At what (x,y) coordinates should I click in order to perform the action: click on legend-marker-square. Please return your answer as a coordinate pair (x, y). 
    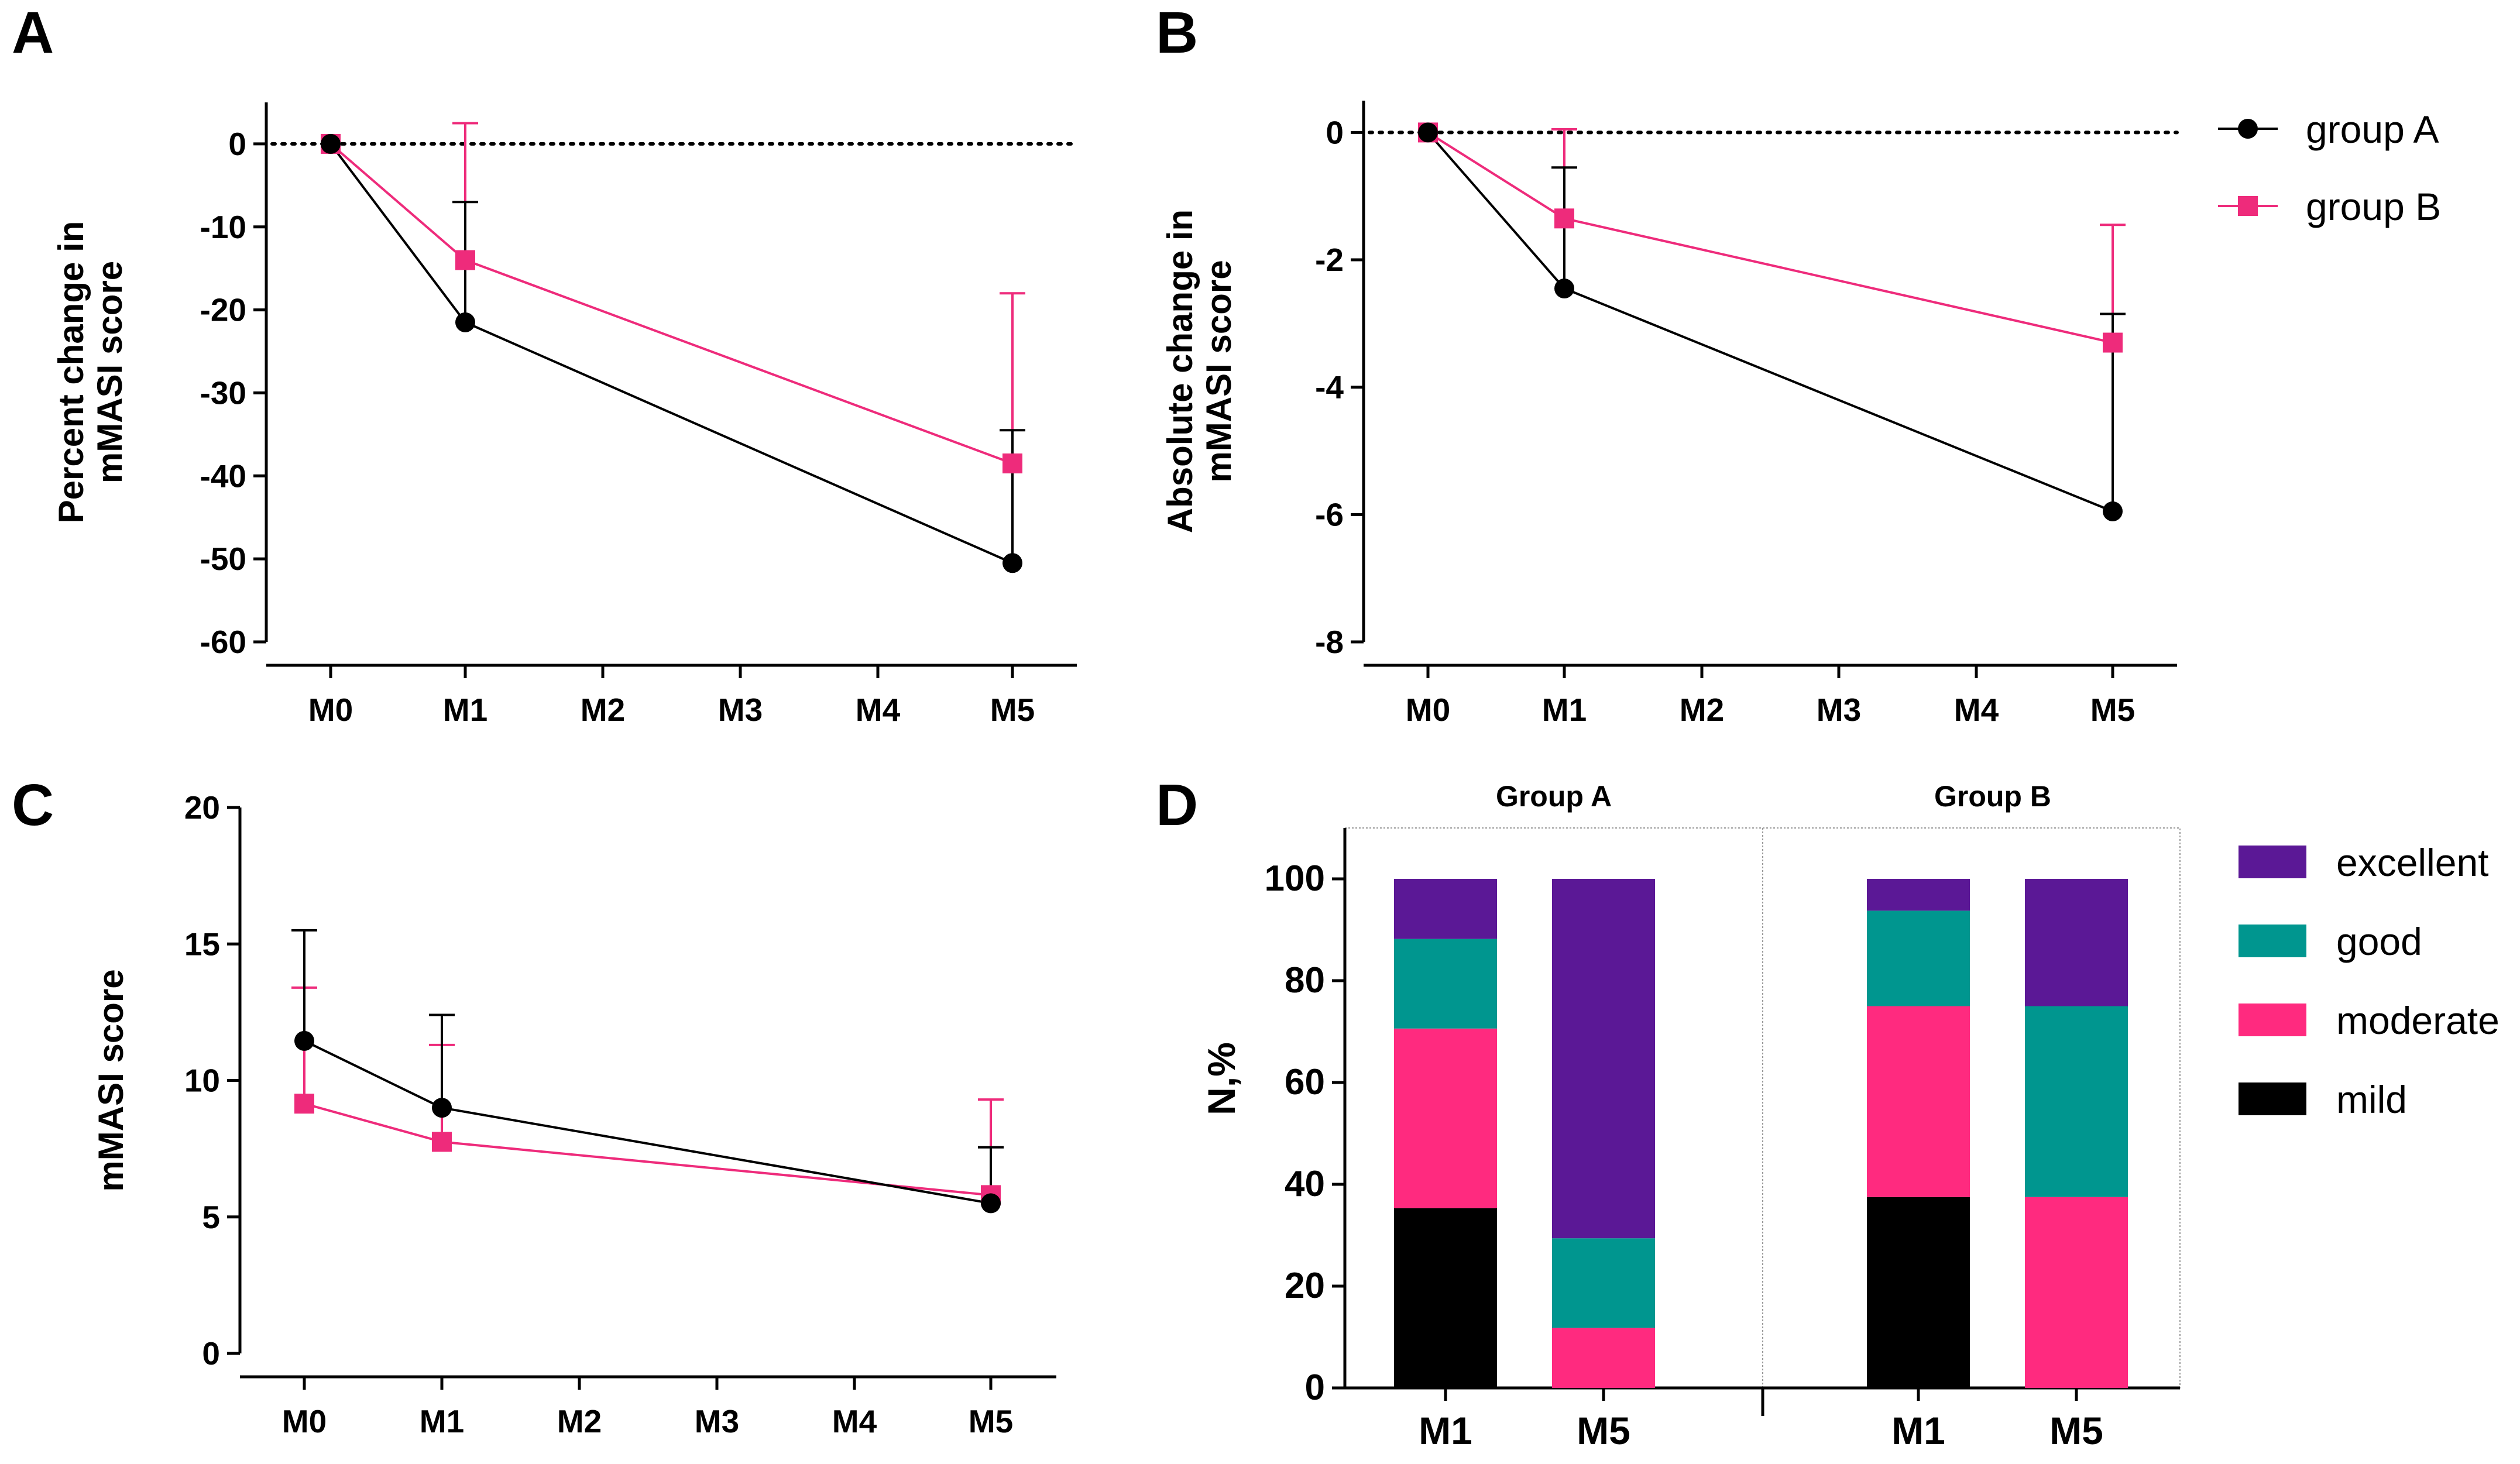
    Looking at the image, I should click on (2248, 206).